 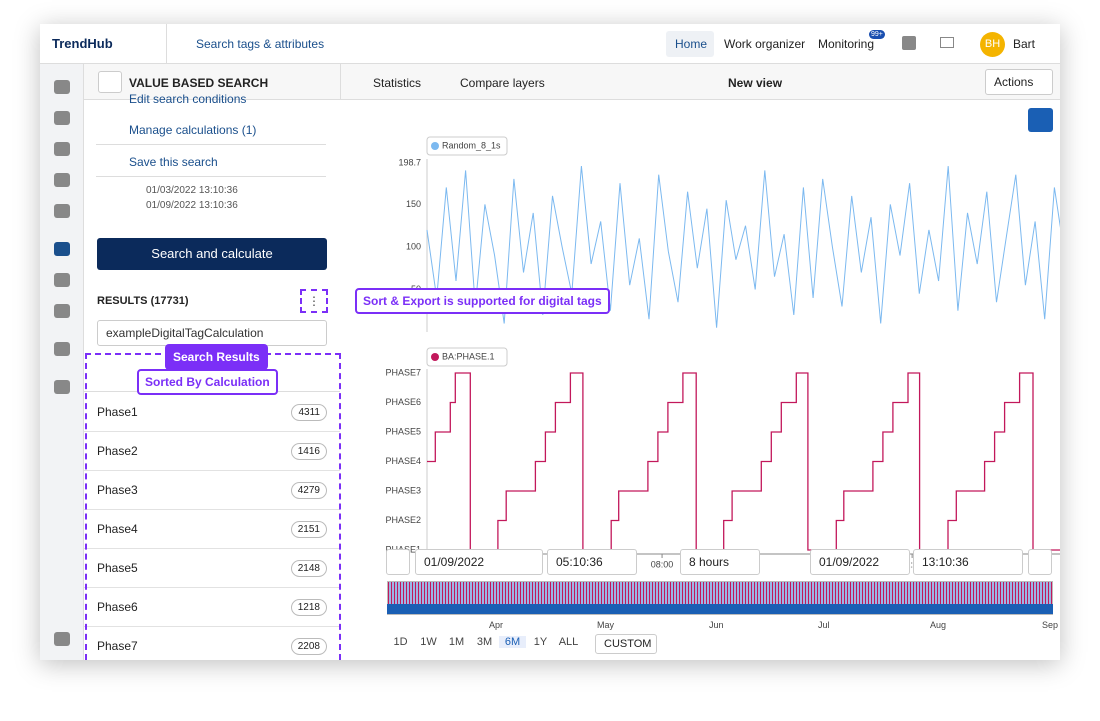 What do you see at coordinates (192, 190) in the screenshot?
I see `start-date: 01/03/2022 13:10:36` at bounding box center [192, 190].